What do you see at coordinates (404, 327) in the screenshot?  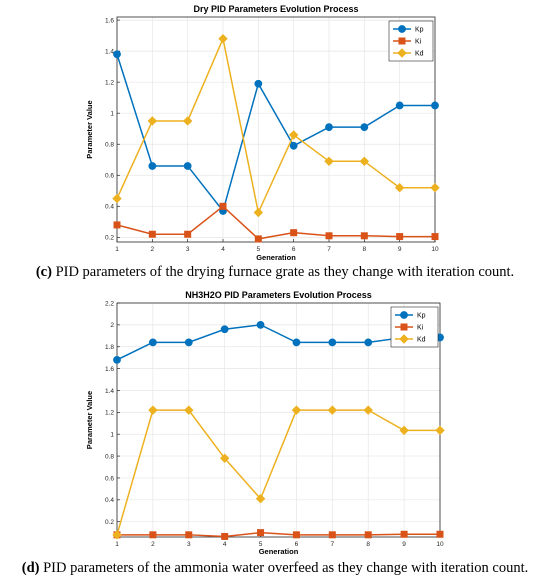 I see `legend-ki-marker` at bounding box center [404, 327].